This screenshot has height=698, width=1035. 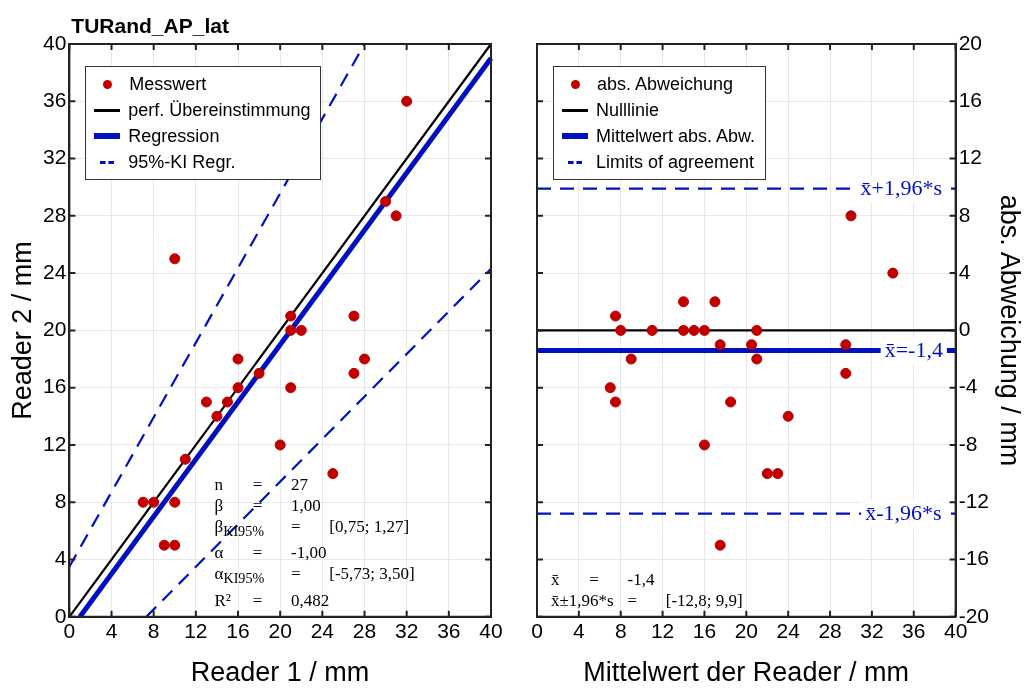 What do you see at coordinates (968, 443) in the screenshot?
I see `y-tick-label: -8` at bounding box center [968, 443].